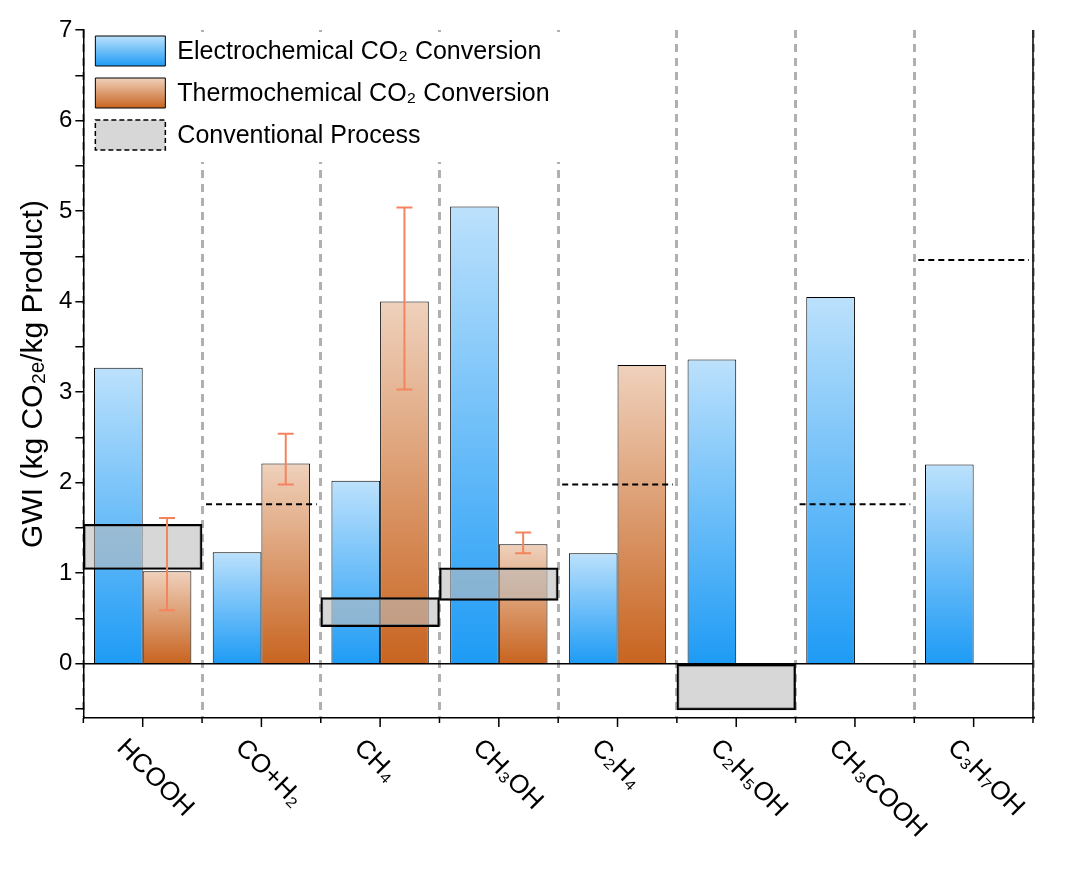 The image size is (1067, 875). Describe the element at coordinates (363, 91) in the screenshot. I see `legend-label: Thermochemical CO₂ Conversion` at that location.